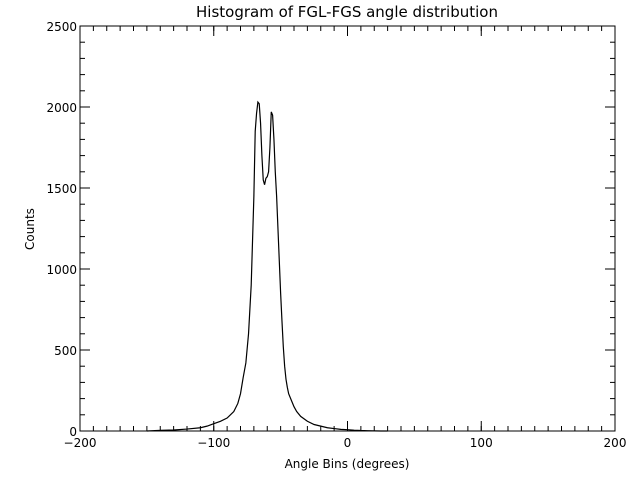 This screenshot has height=480, width=640. Describe the element at coordinates (348, 443) in the screenshot. I see `x-tick-label: 0` at that location.